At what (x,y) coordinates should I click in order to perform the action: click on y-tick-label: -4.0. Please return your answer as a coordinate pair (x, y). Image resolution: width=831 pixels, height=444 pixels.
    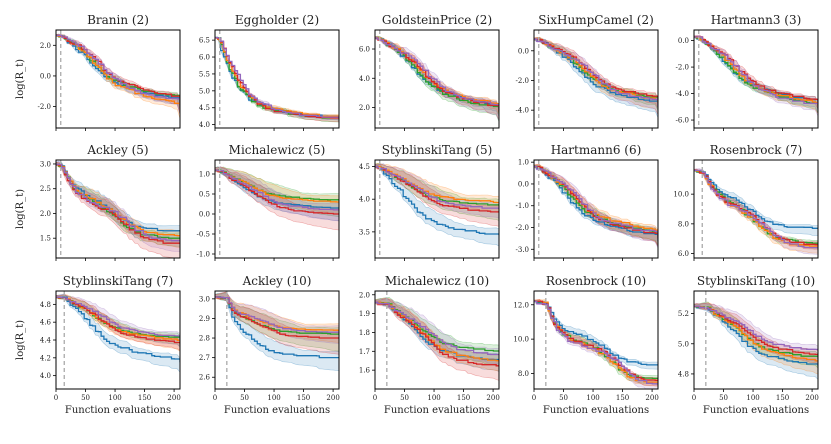
    Looking at the image, I should click on (523, 111).